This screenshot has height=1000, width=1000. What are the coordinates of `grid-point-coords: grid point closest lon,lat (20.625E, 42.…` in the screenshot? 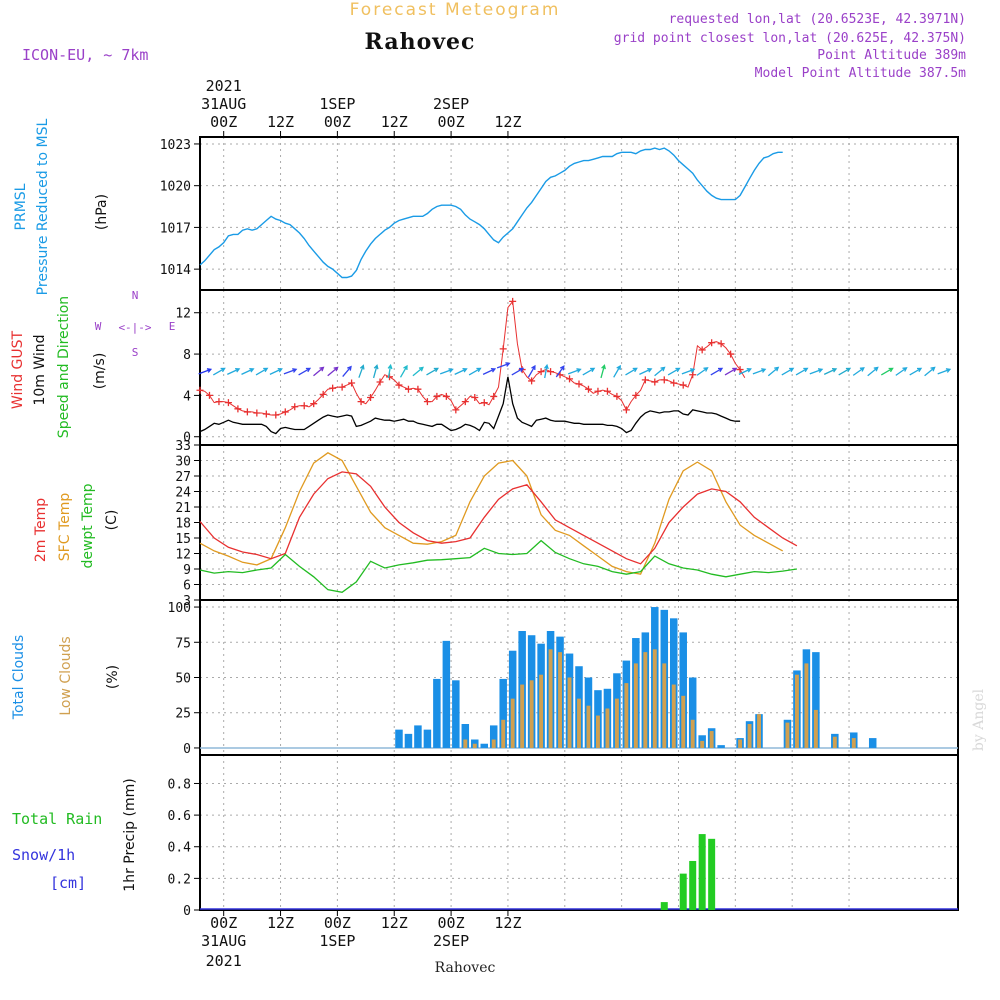 It's located at (790, 38).